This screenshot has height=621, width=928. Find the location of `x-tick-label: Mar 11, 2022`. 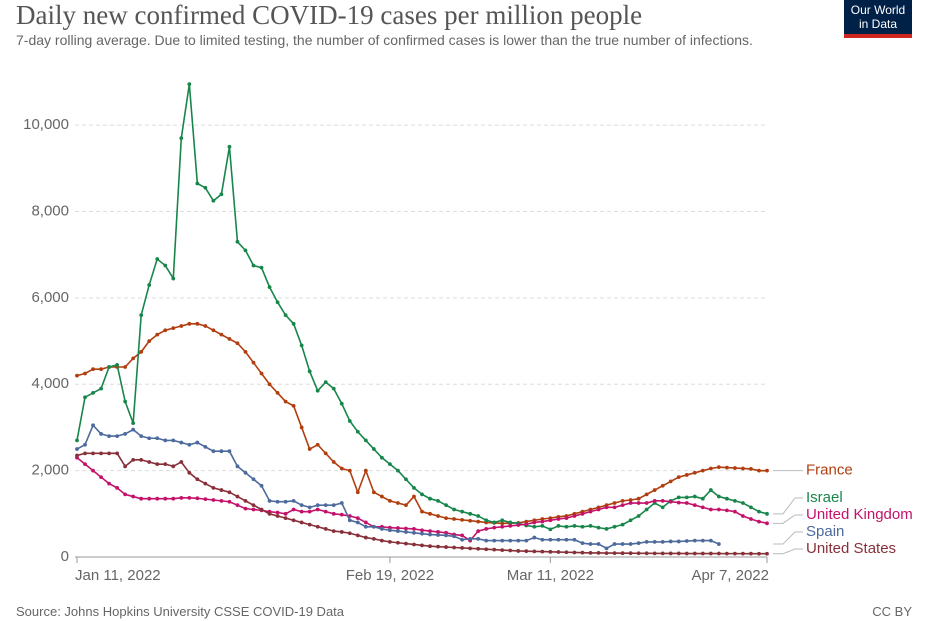

x-tick-label: Mar 11, 2022 is located at coordinates (550, 575).